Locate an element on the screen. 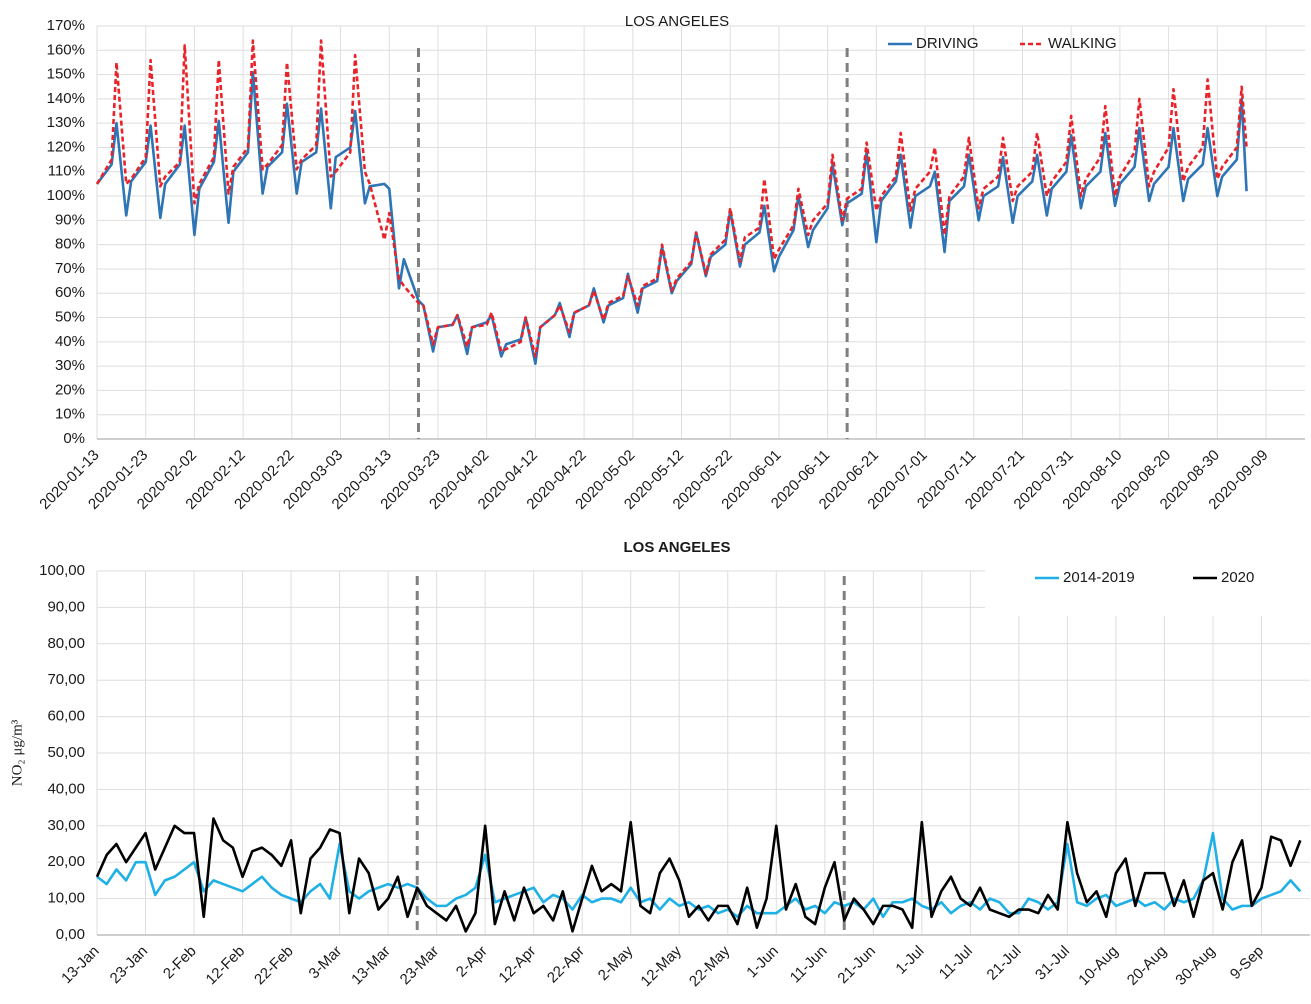 The height and width of the screenshot is (1004, 1311). y-tick-label: 60% is located at coordinates (70, 292).